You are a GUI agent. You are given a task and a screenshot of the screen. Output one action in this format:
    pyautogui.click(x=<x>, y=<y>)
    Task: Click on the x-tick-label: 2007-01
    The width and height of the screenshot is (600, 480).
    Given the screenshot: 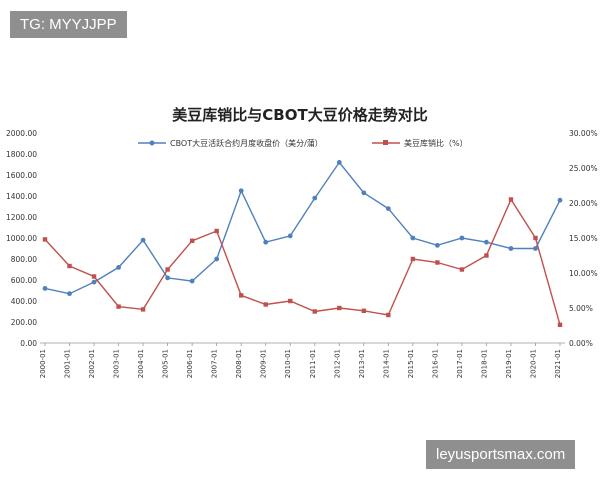 What is the action you would take?
    pyautogui.click(x=215, y=363)
    